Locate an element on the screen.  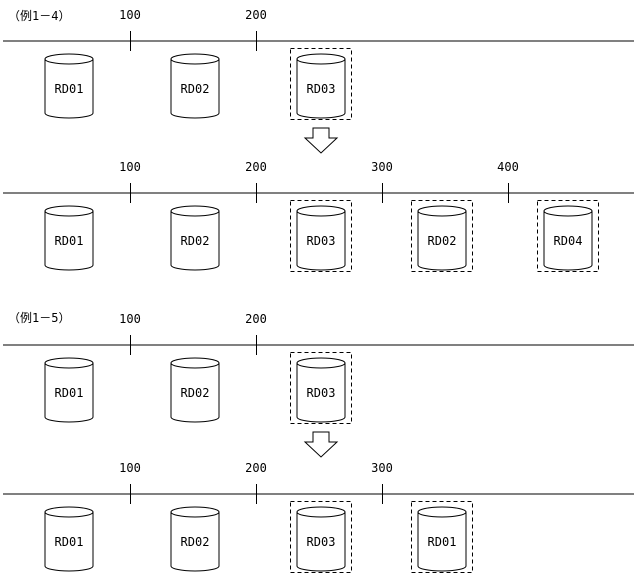
disk-rd04: RD04 is located at coordinates (568, 236).